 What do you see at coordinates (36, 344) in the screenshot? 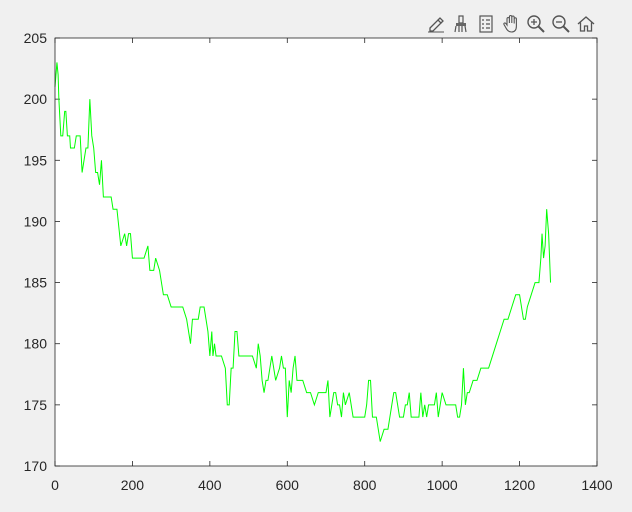
I see `y-tick-label: 180` at bounding box center [36, 344].